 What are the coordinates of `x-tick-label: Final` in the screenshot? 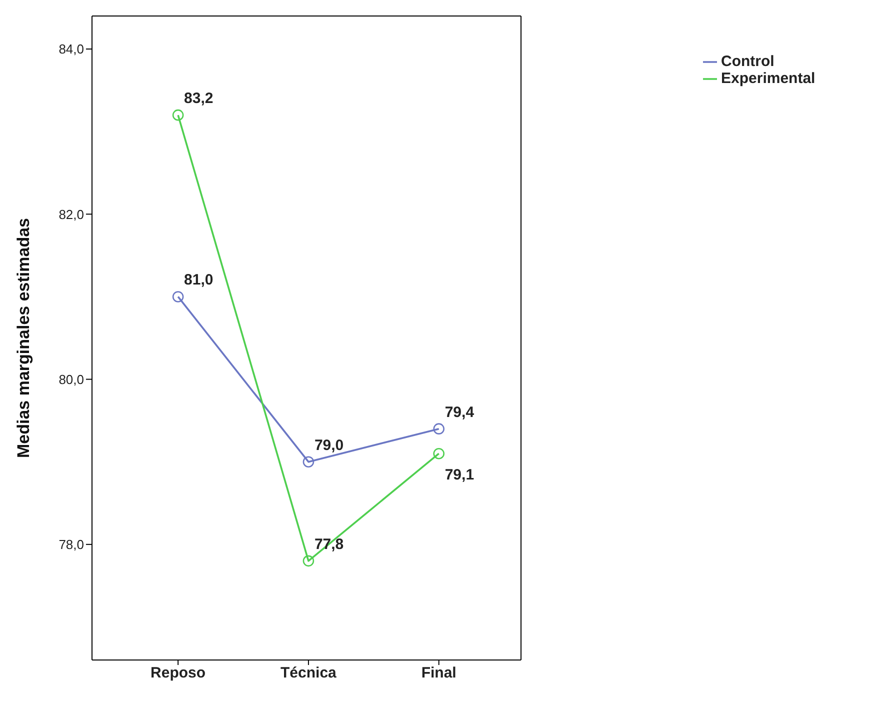 It's located at (438, 673).